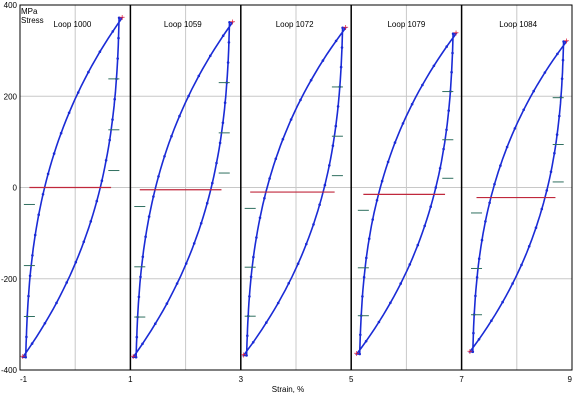  I want to click on x-tick-label: 7, so click(461, 379).